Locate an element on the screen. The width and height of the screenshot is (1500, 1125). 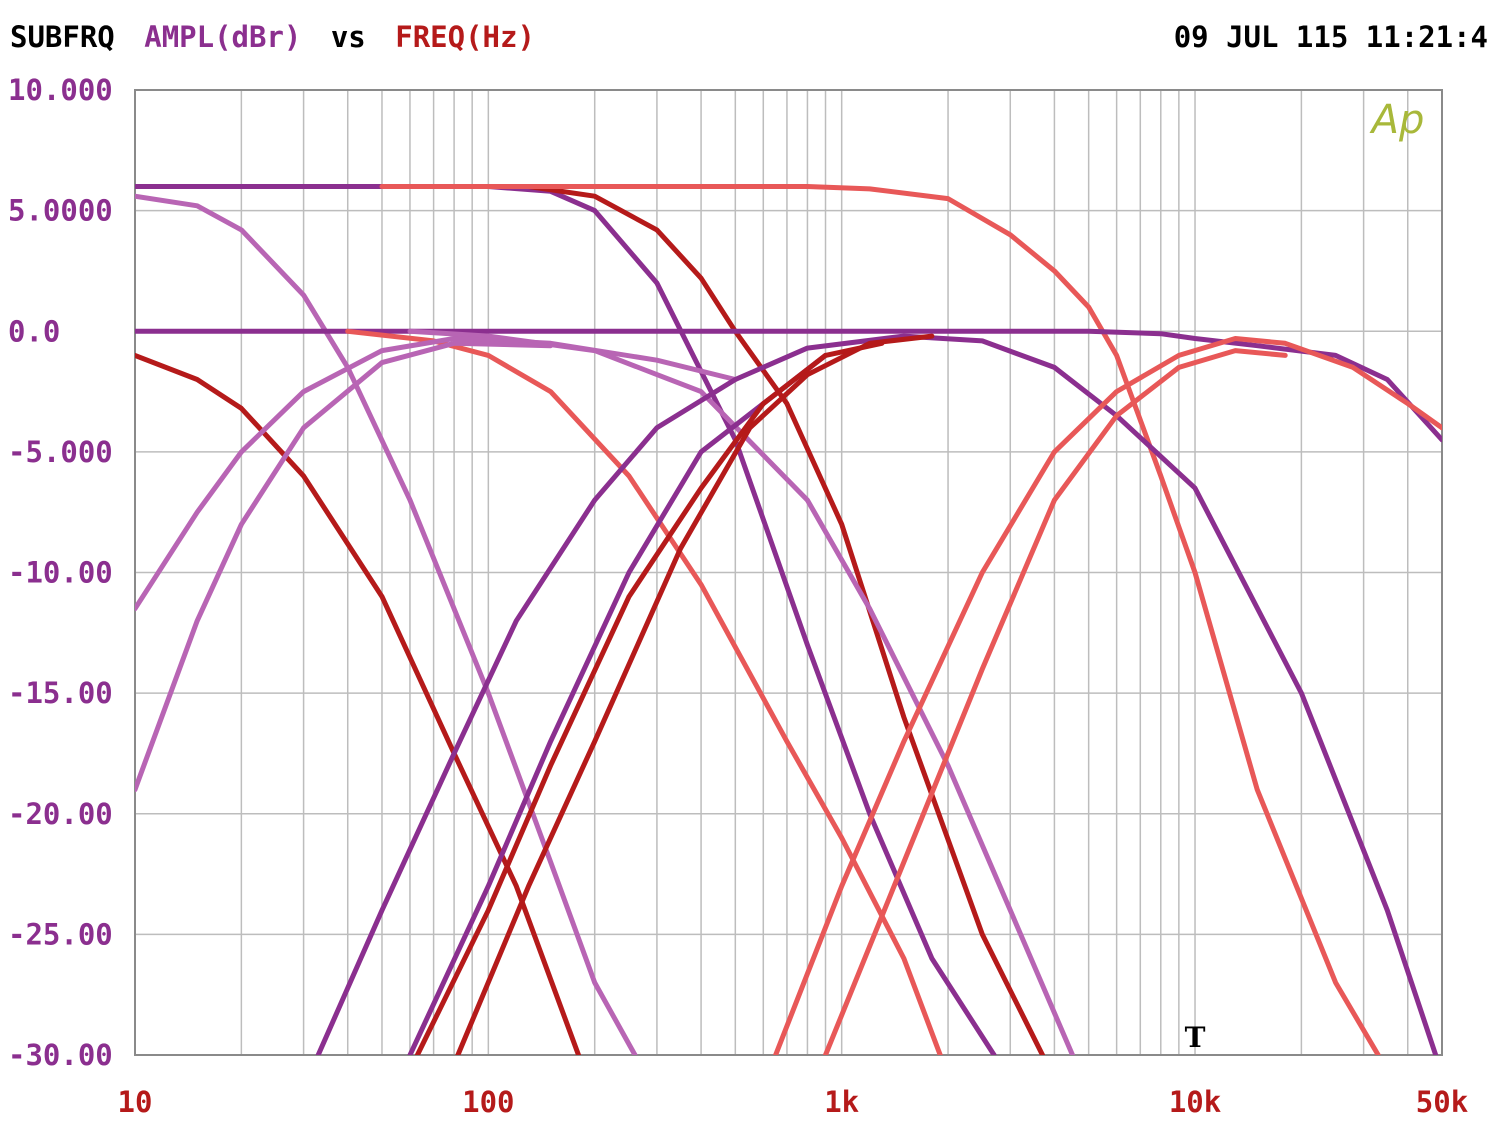
y-tick-label: 5.0000 is located at coordinates (60, 211).